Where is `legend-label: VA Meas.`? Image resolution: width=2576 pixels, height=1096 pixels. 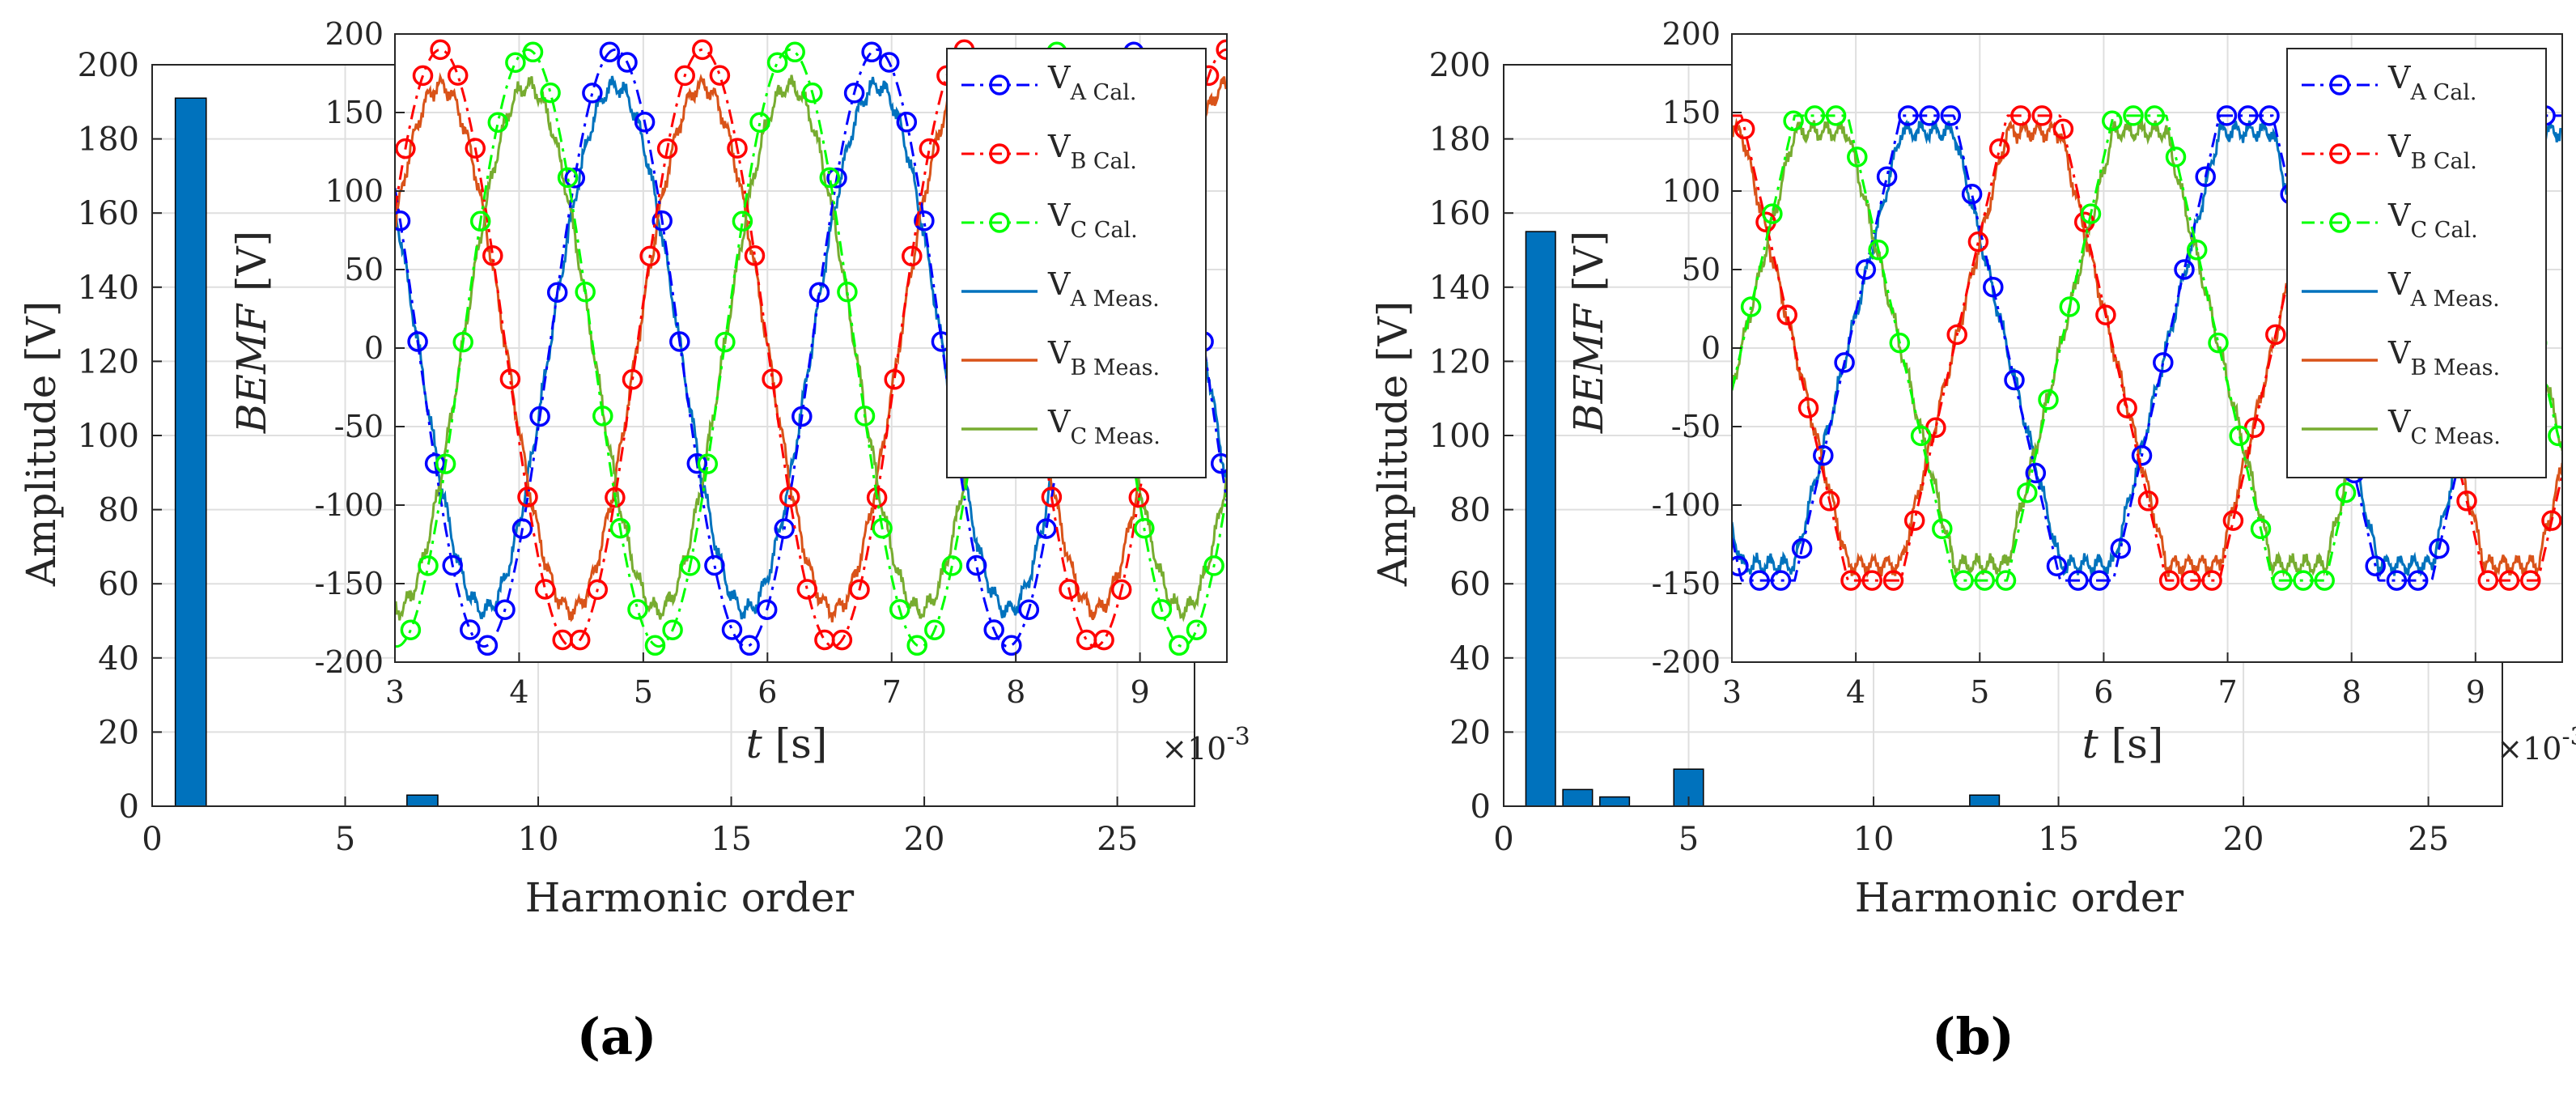 legend-label: VA Meas. is located at coordinates (1103, 289).